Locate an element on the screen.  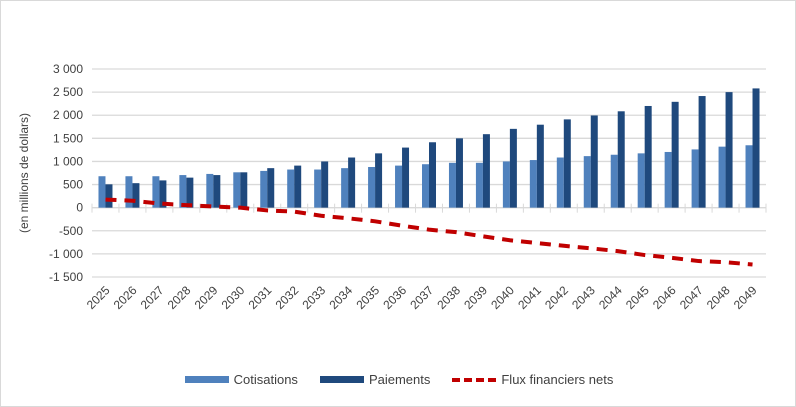
legend-label: Flux financiers nets is located at coordinates (557, 379).